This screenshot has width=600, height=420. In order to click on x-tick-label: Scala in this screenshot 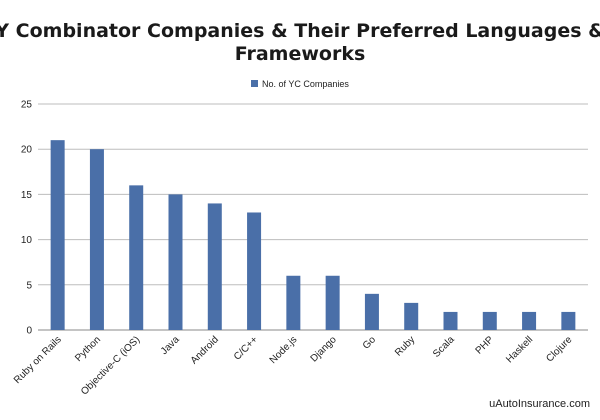, I will do `click(444, 347)`.